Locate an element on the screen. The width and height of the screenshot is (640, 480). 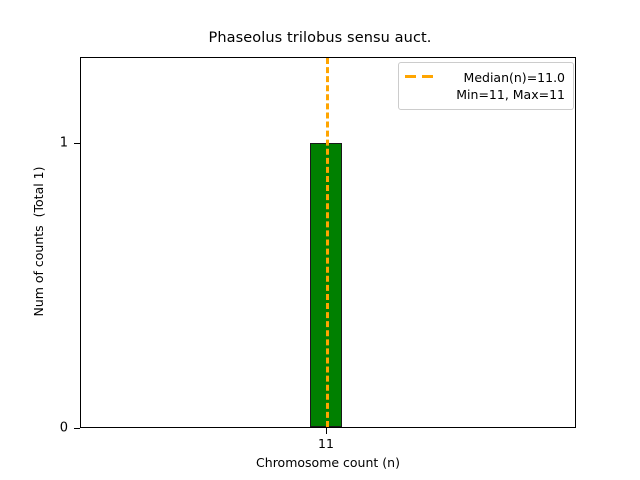
median-line is located at coordinates (327, 242).